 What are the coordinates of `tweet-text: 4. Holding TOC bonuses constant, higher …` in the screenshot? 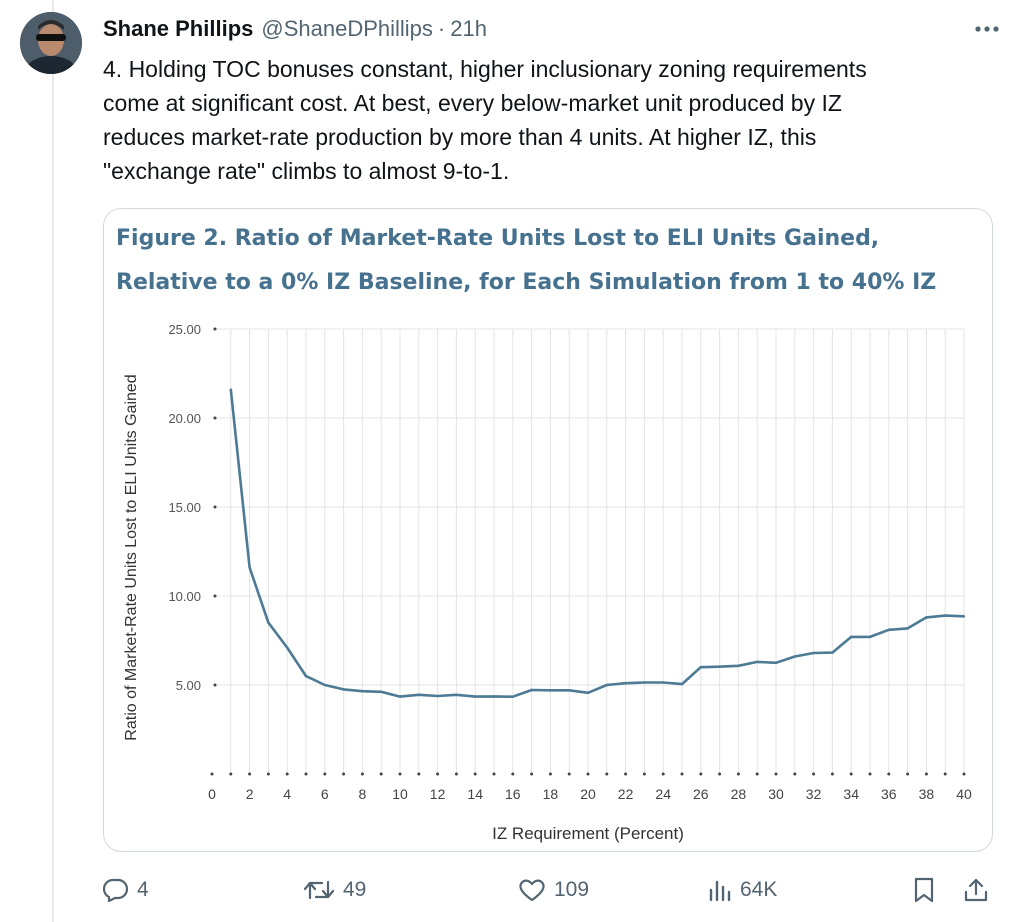 It's located at (553, 120).